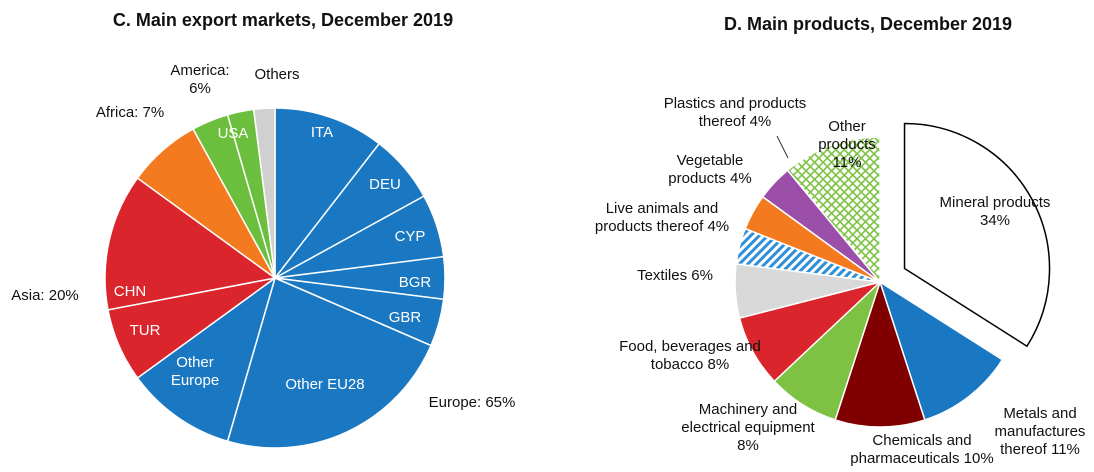  Describe the element at coordinates (1040, 431) in the screenshot. I see `label: Metals and manufactures thereof 11%` at that location.